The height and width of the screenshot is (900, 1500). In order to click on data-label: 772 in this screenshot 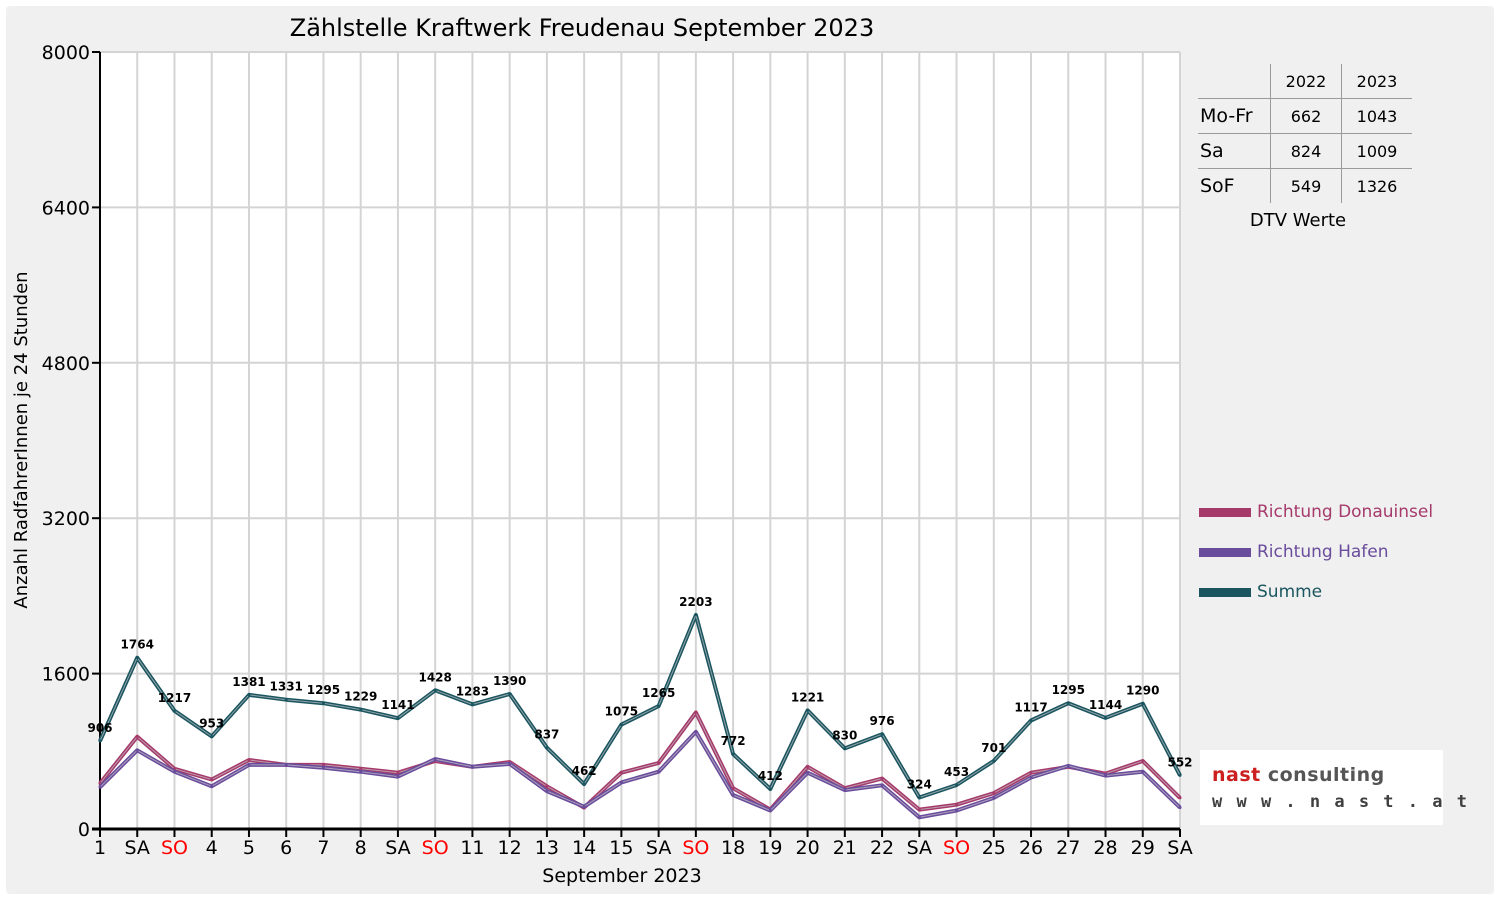, I will do `click(733, 741)`.